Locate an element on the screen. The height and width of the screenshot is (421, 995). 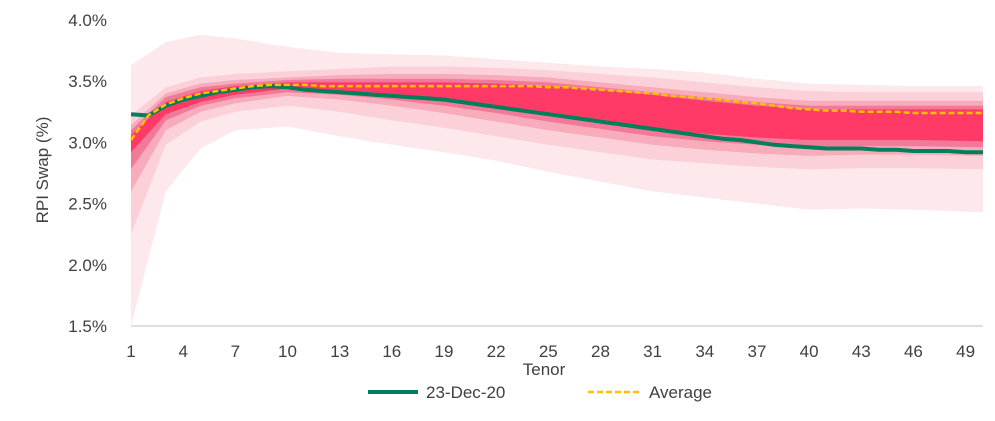
y-tick-label: 4.0% is located at coordinates (87, 20).